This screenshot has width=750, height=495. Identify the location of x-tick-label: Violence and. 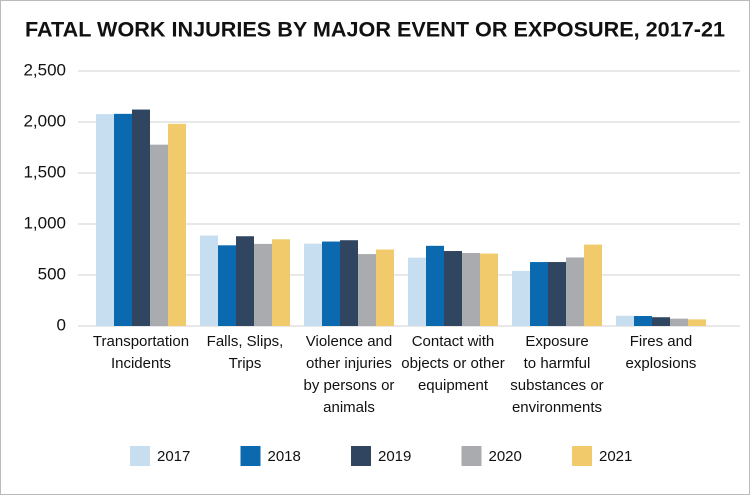
(349, 341).